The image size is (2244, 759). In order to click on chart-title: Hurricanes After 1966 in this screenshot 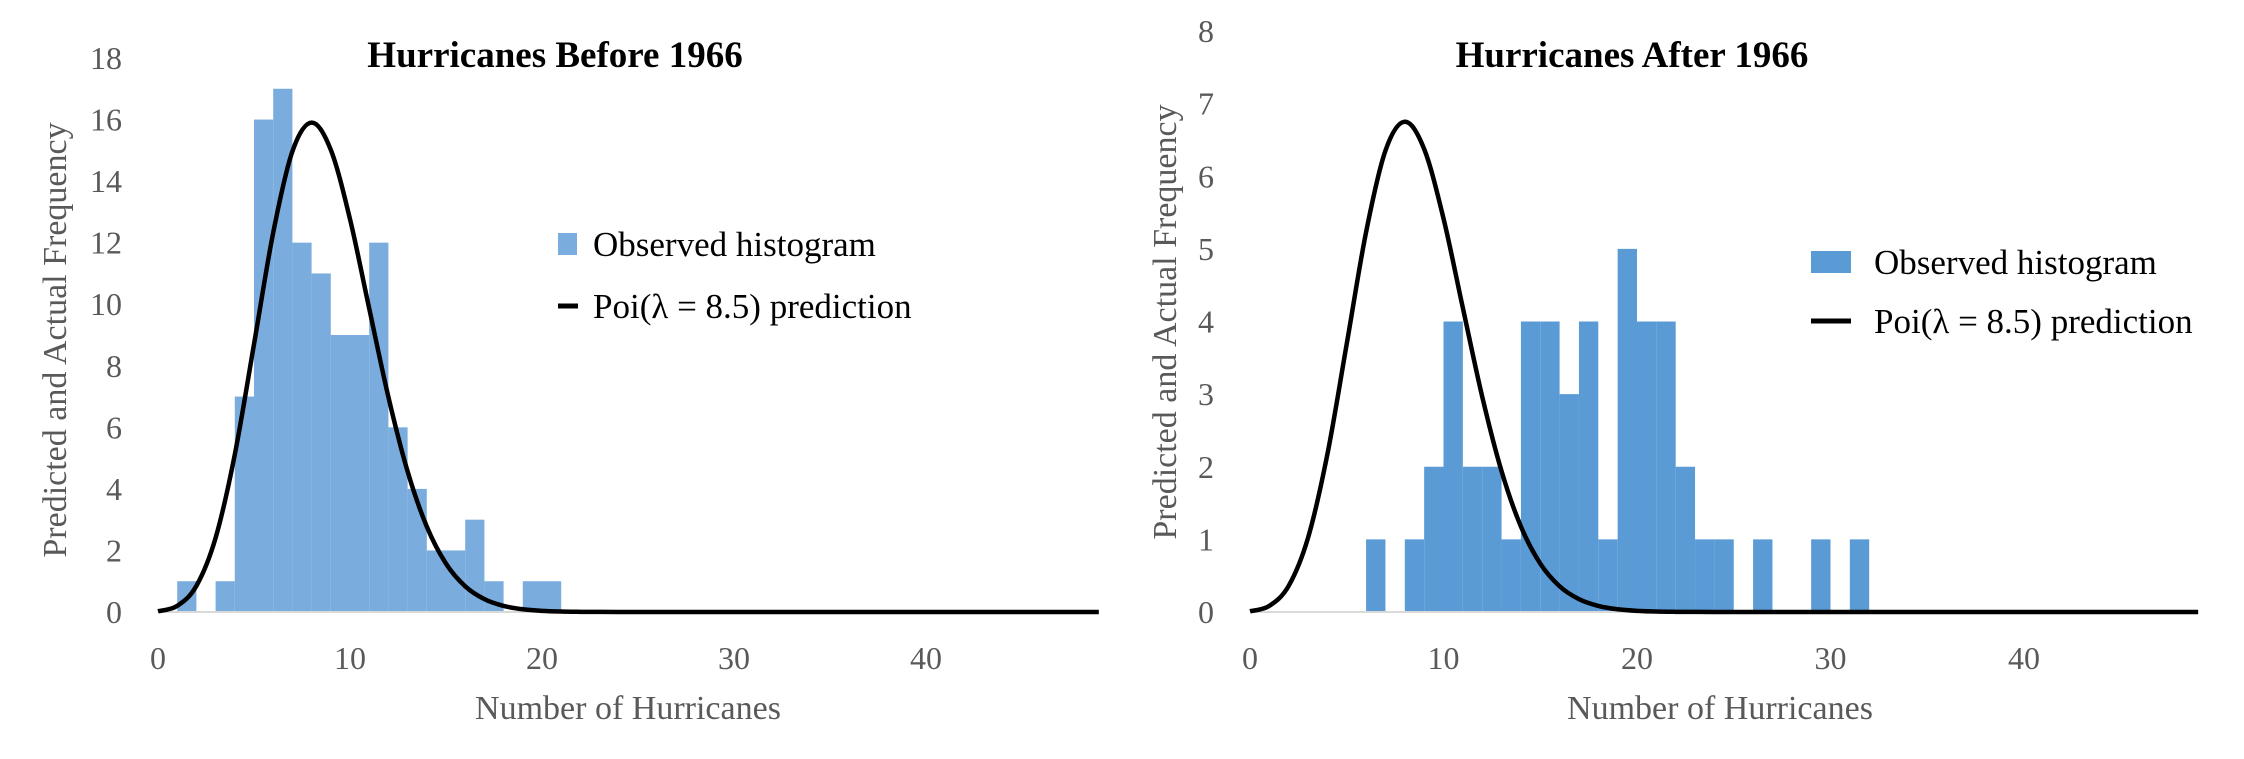, I will do `click(1632, 55)`.